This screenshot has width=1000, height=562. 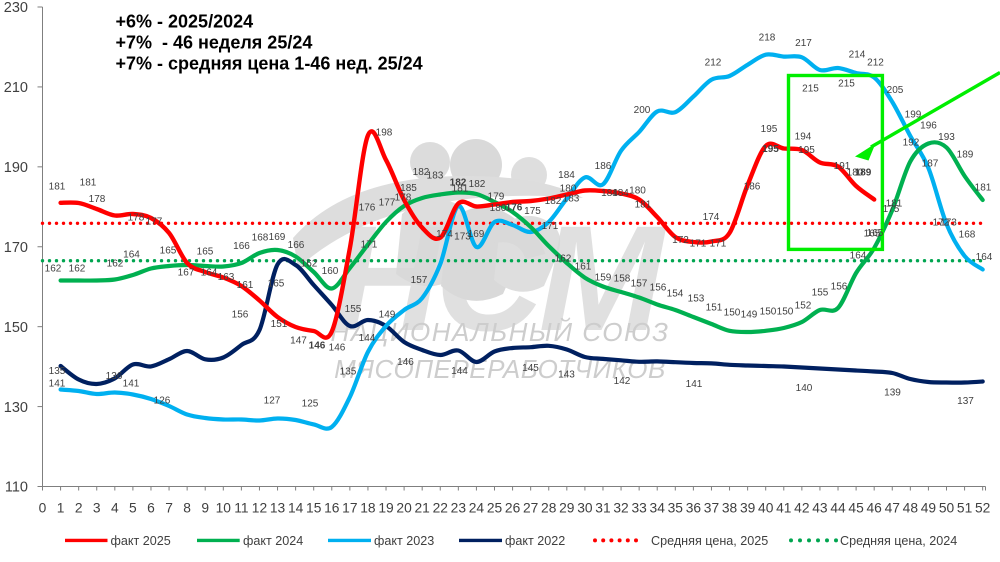 What do you see at coordinates (440, 508) in the screenshot?
I see `svg-text: 22` at bounding box center [440, 508].